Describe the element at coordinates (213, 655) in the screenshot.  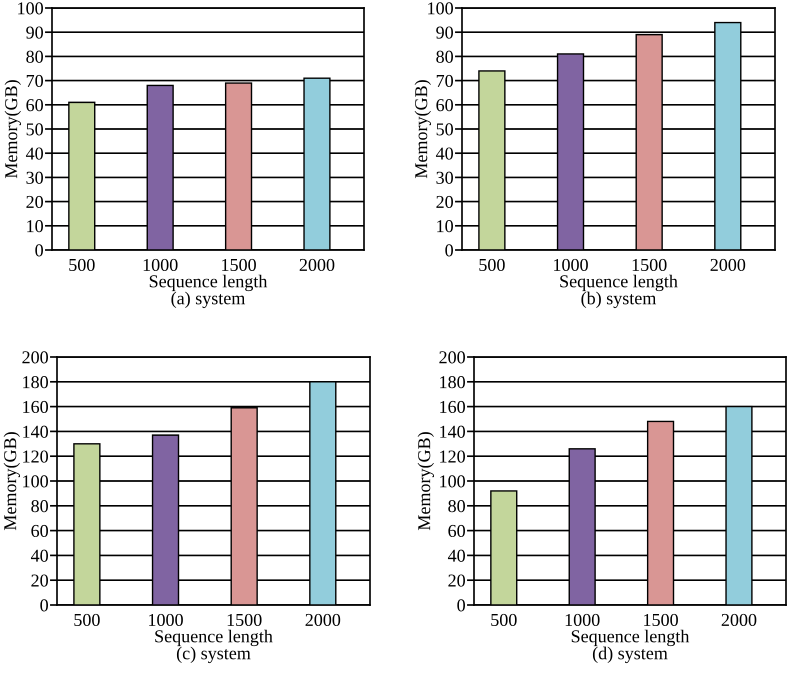
I see `text: (c) system` at that location.